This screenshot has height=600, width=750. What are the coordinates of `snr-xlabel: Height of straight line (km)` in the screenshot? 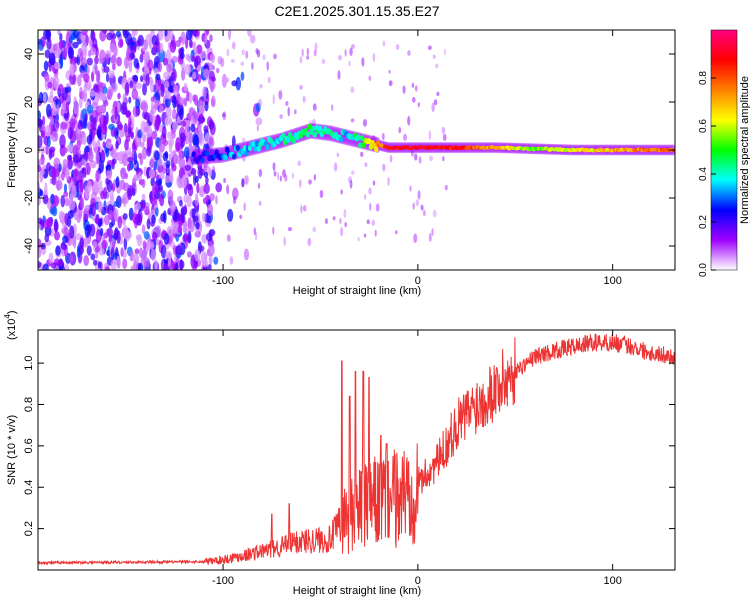 It's located at (357, 591).